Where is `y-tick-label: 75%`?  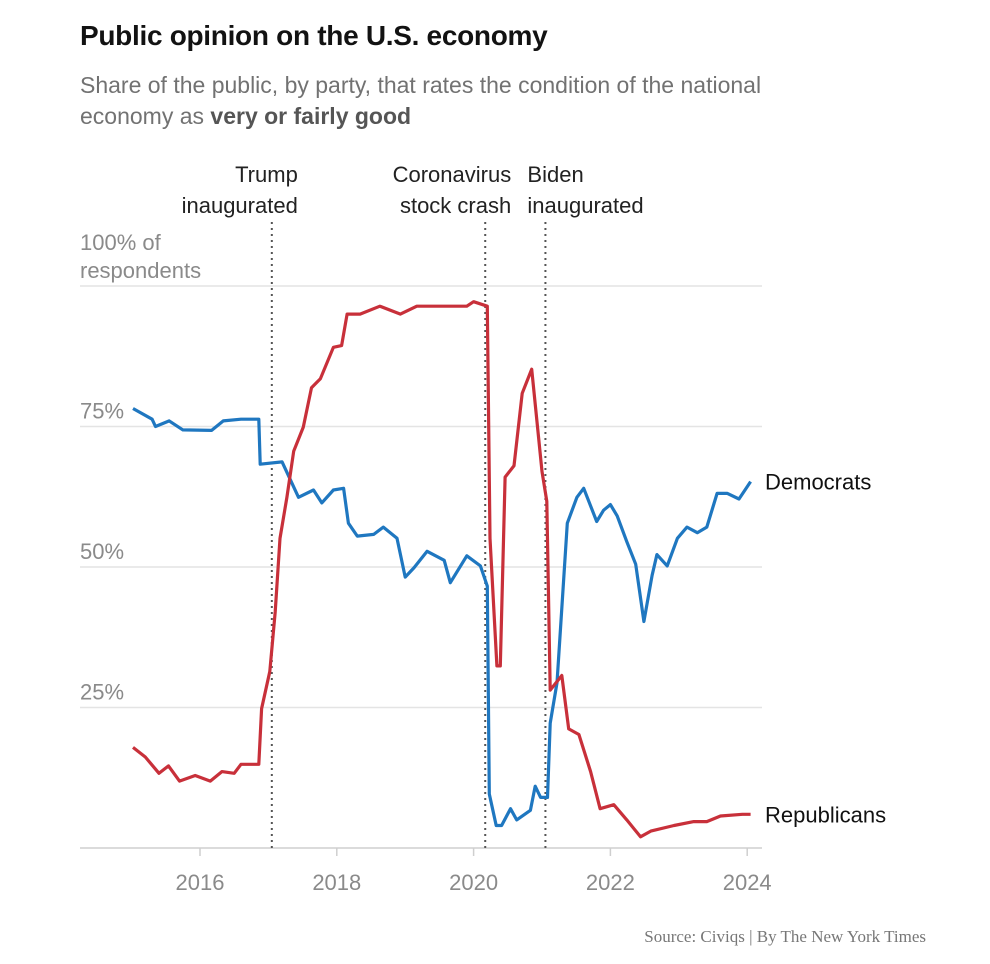 y-tick-label: 75% is located at coordinates (102, 411).